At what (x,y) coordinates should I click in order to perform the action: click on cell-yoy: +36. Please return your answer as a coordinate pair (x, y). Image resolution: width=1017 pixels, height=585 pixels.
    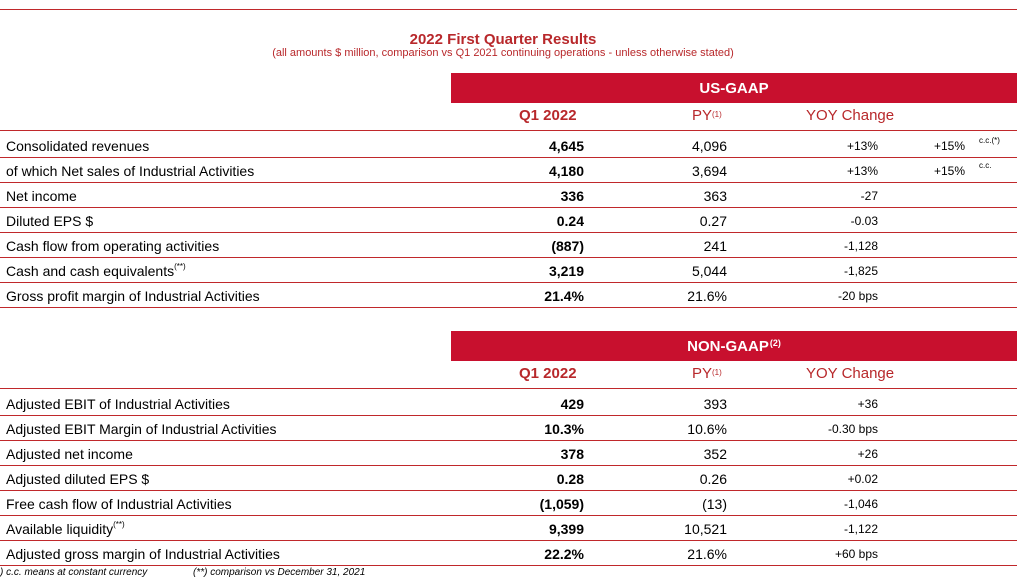
    Looking at the image, I should click on (867, 404).